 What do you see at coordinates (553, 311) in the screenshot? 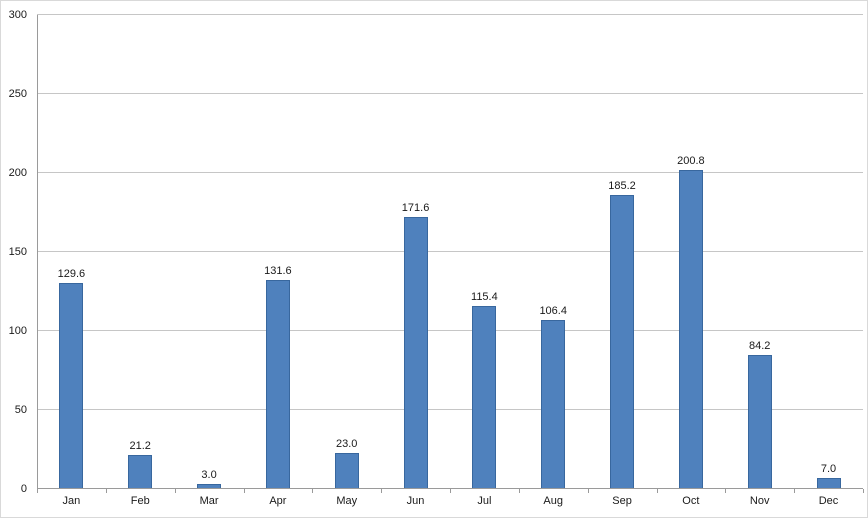
I see `bar-value-label: 106.4` at bounding box center [553, 311].